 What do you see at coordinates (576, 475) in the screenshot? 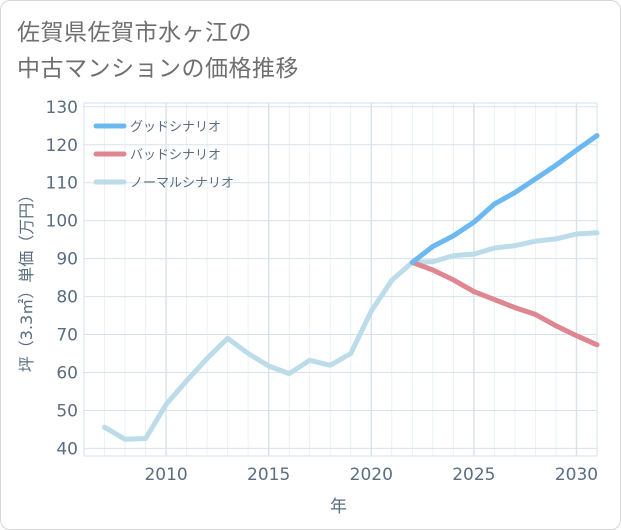
I see `x-tick-label: 2030` at bounding box center [576, 475].